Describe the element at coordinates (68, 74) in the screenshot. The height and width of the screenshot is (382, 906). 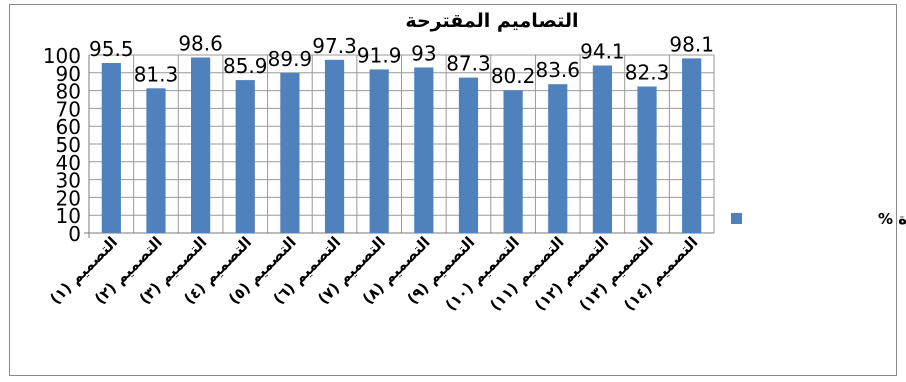
I see `y-tick-label-90: 90` at that location.